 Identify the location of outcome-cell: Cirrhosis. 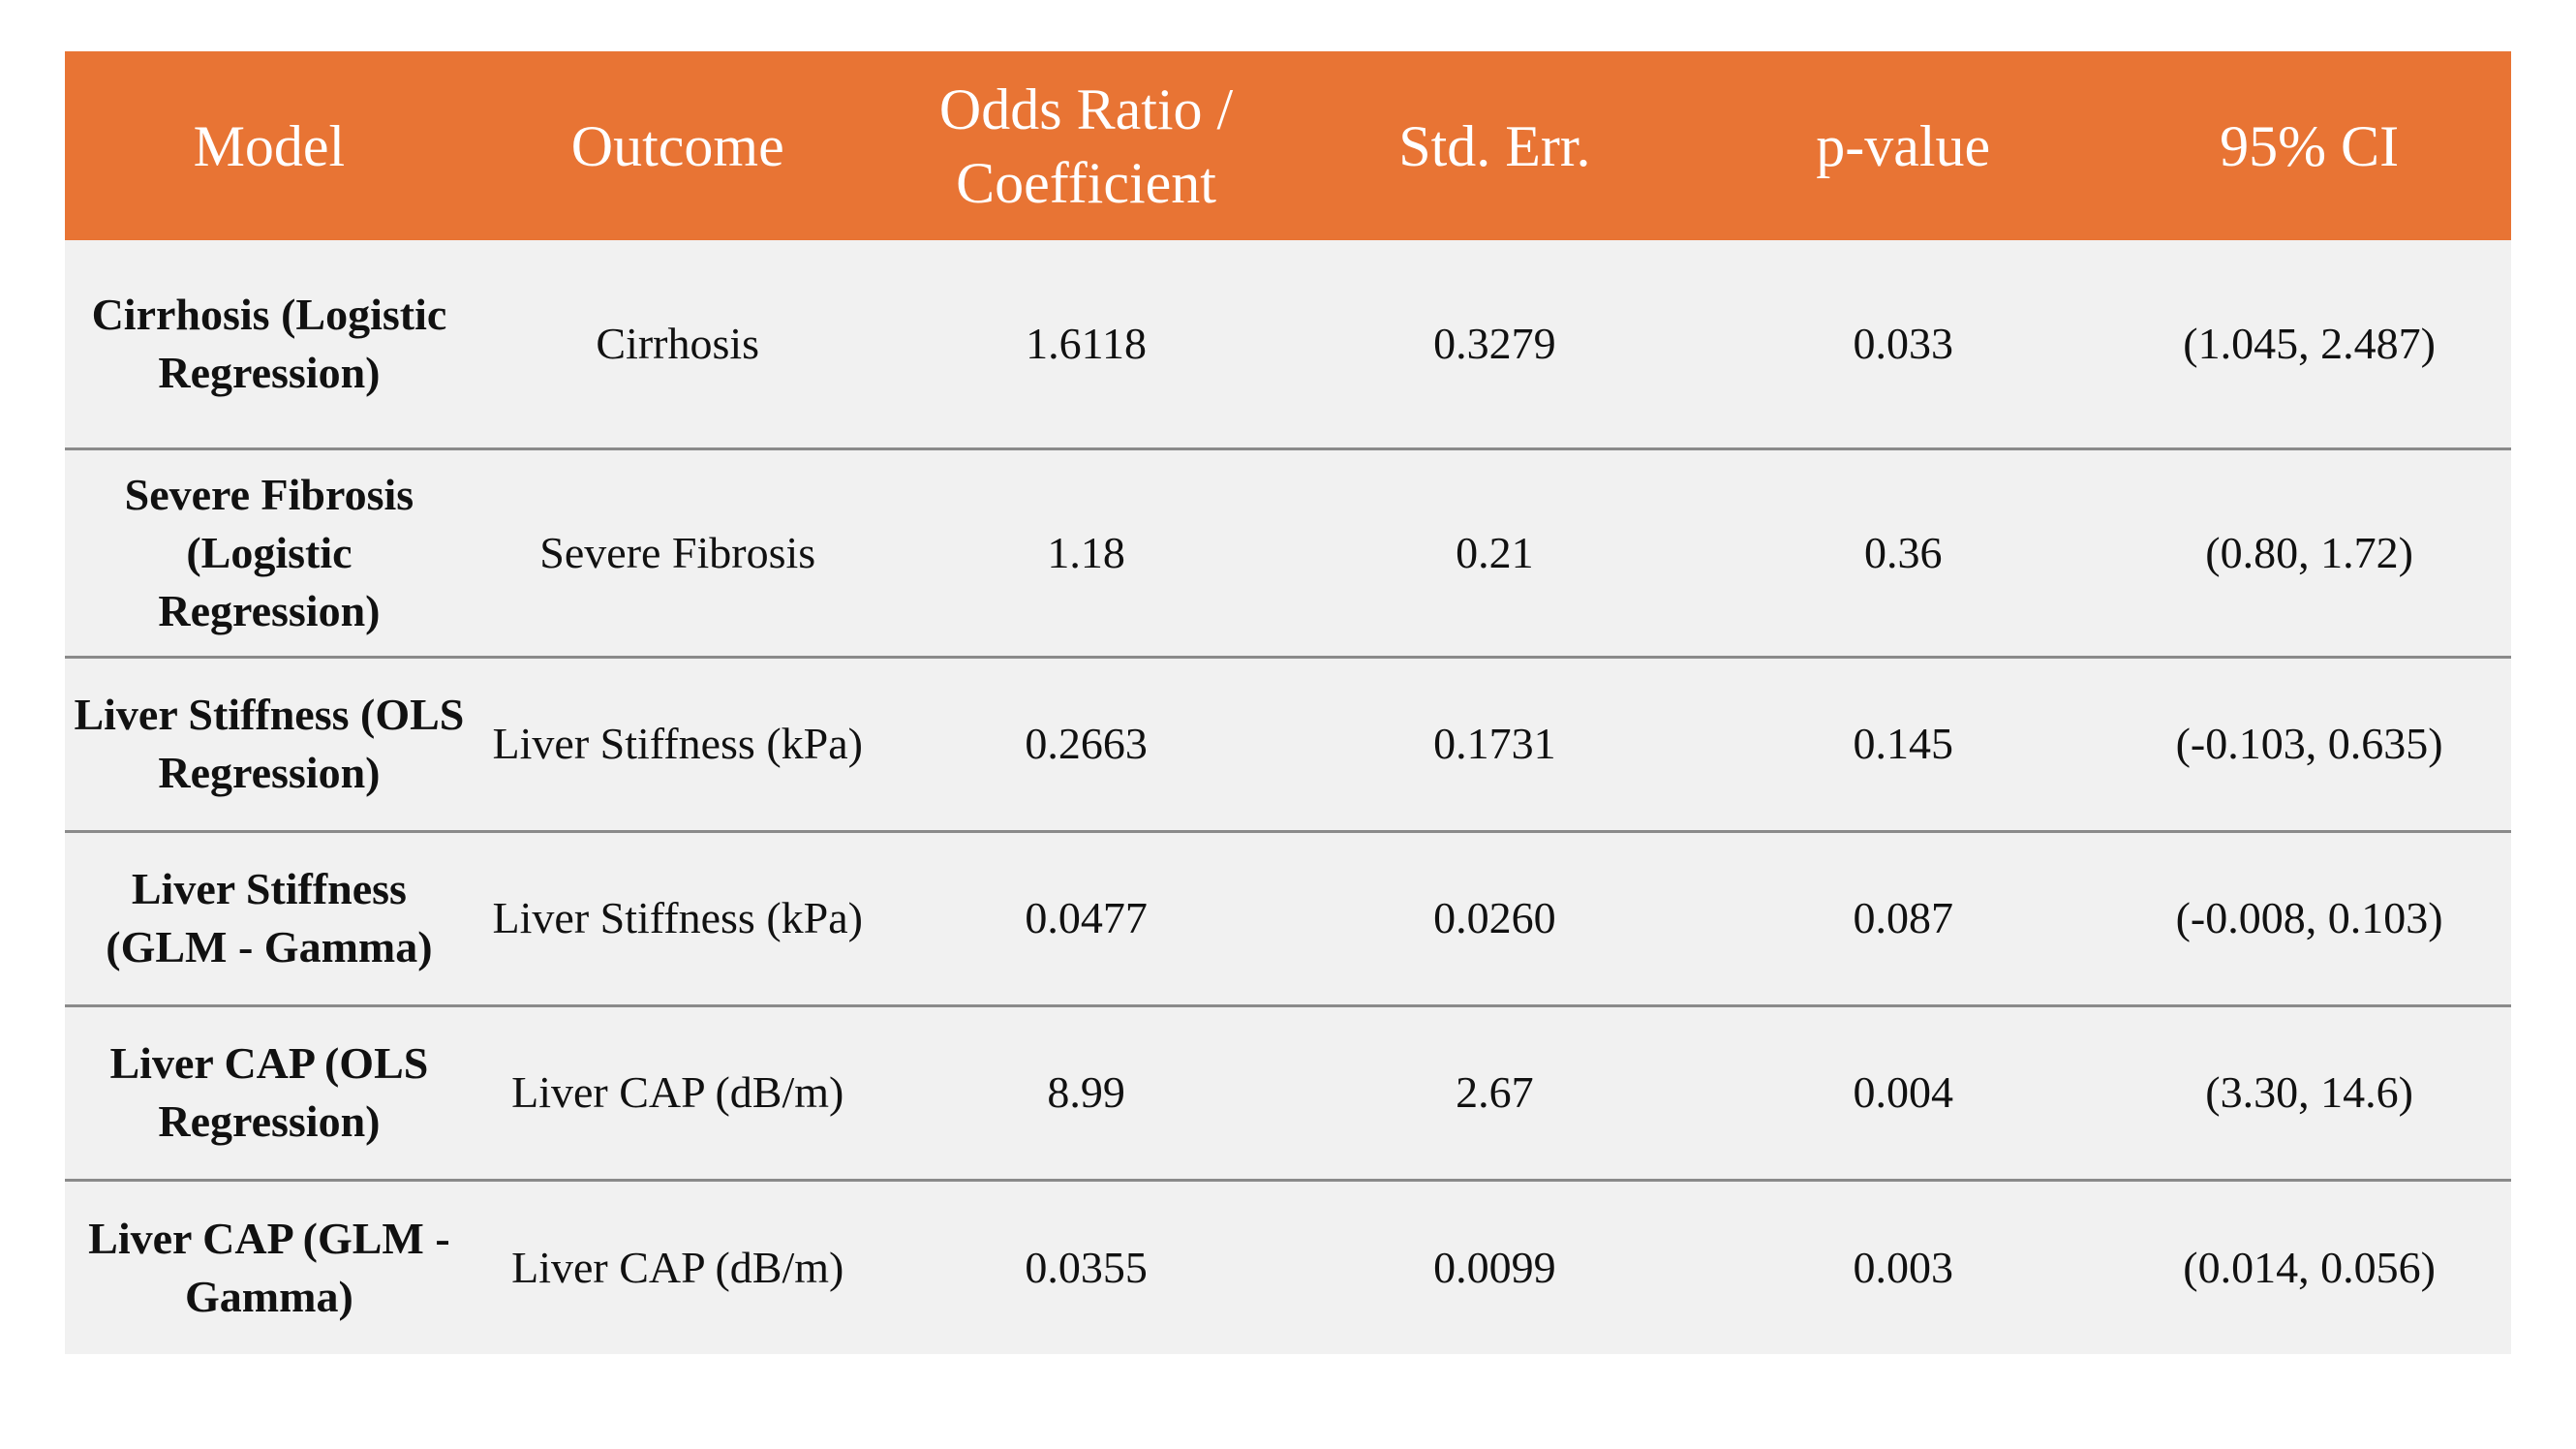
(678, 343).